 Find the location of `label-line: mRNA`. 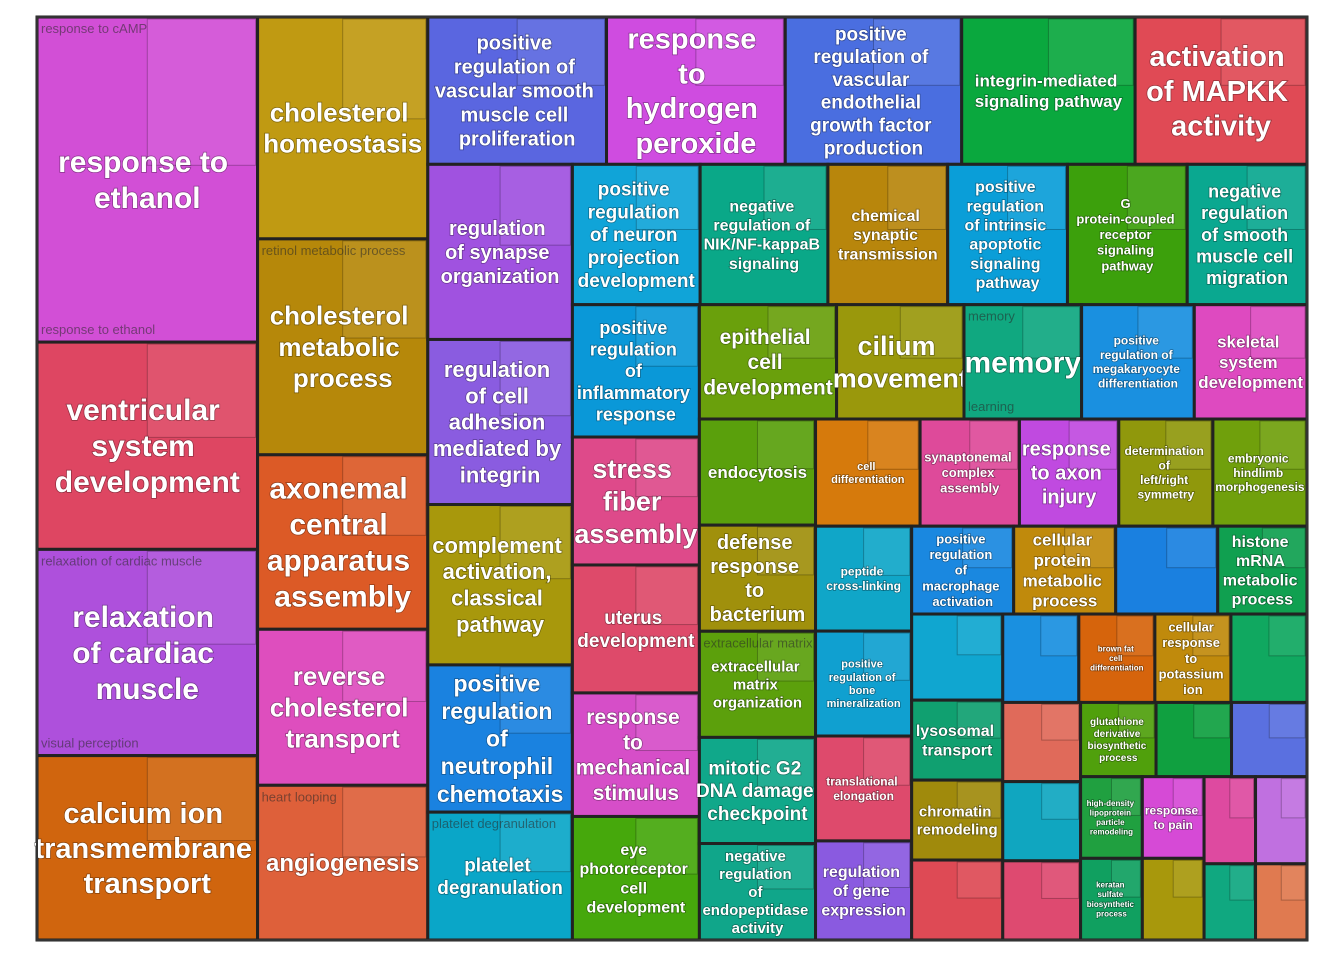

label-line: mRNA is located at coordinates (1262, 561).